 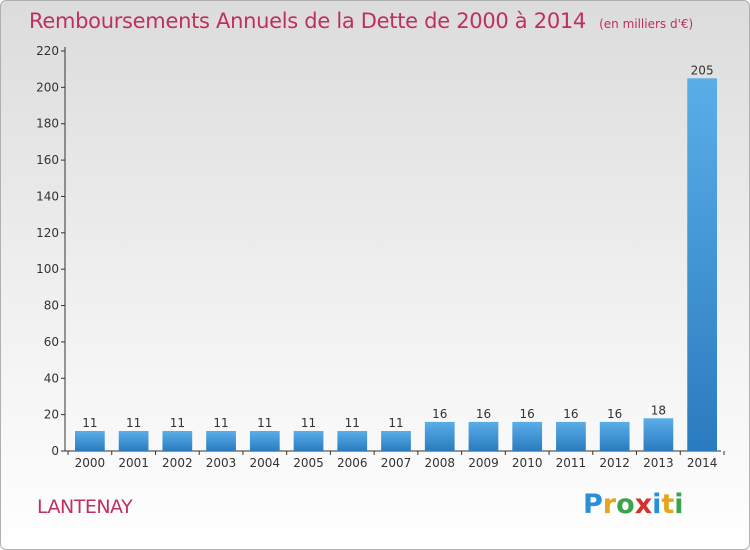 What do you see at coordinates (352, 463) in the screenshot?
I see `x-tick-label: 2006` at bounding box center [352, 463].